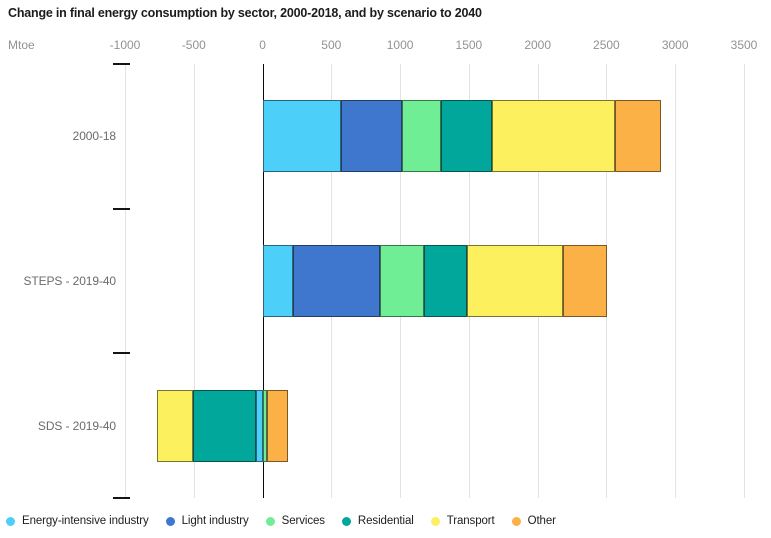 Image resolution: width=771 pixels, height=538 pixels. Describe the element at coordinates (385, 521) in the screenshot. I see `legend-label: Residential` at that location.